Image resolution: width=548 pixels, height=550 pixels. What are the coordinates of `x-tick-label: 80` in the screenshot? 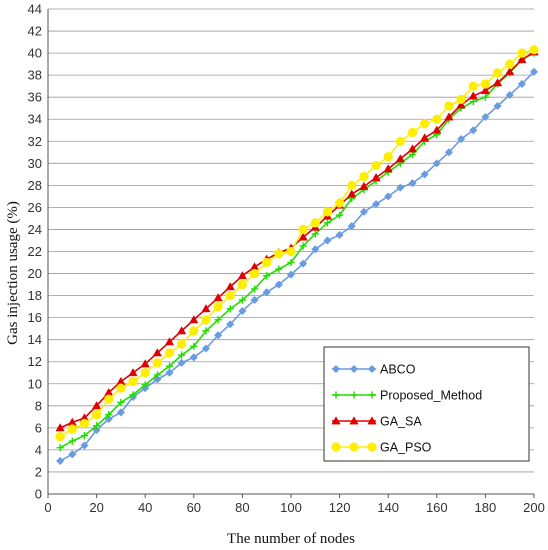 It's located at (242, 507).